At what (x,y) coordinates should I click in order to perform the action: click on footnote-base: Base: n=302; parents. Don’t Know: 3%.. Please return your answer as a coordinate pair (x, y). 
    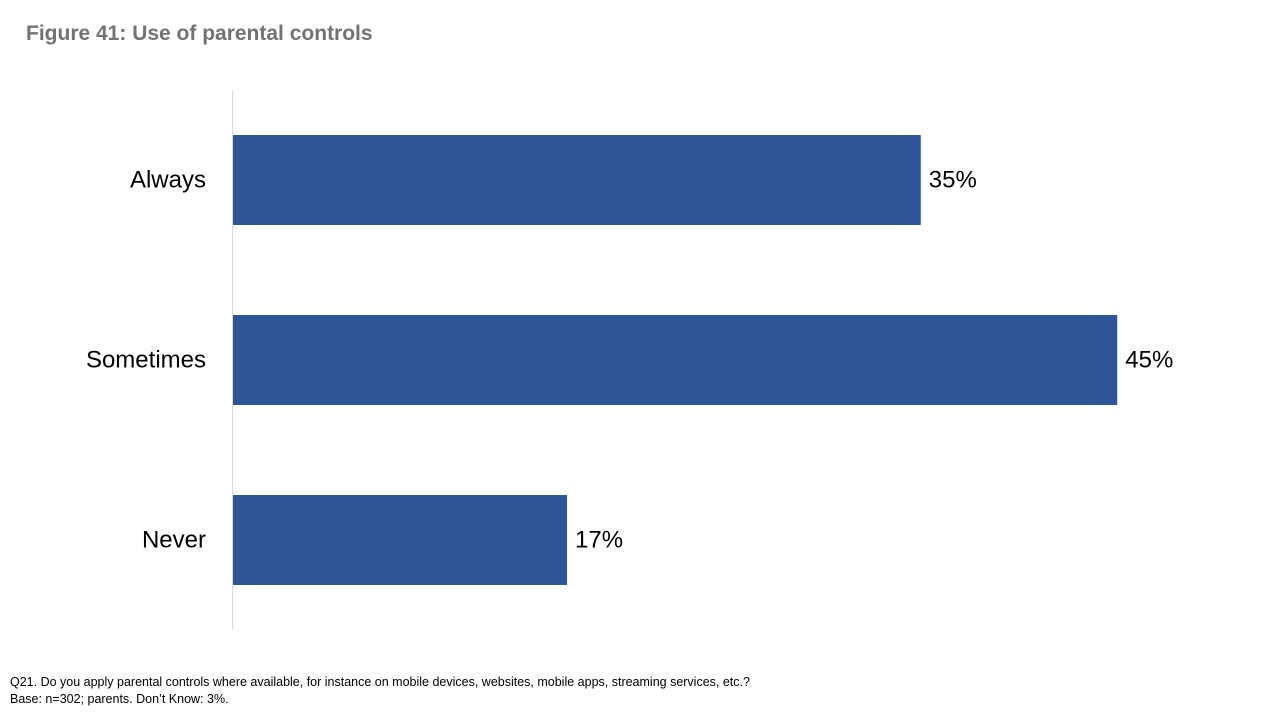
    Looking at the image, I should click on (119, 699).